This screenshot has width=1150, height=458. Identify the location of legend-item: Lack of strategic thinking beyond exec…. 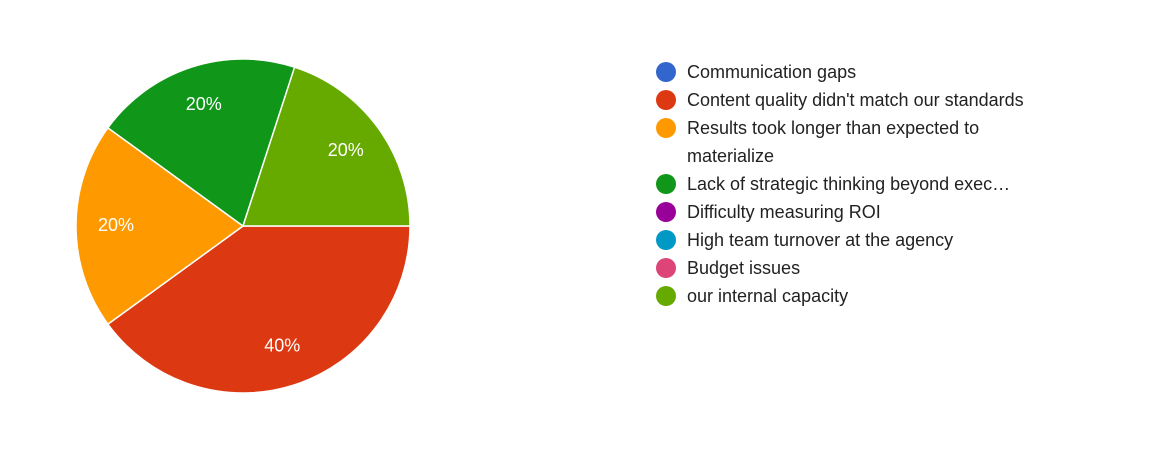
(861, 184).